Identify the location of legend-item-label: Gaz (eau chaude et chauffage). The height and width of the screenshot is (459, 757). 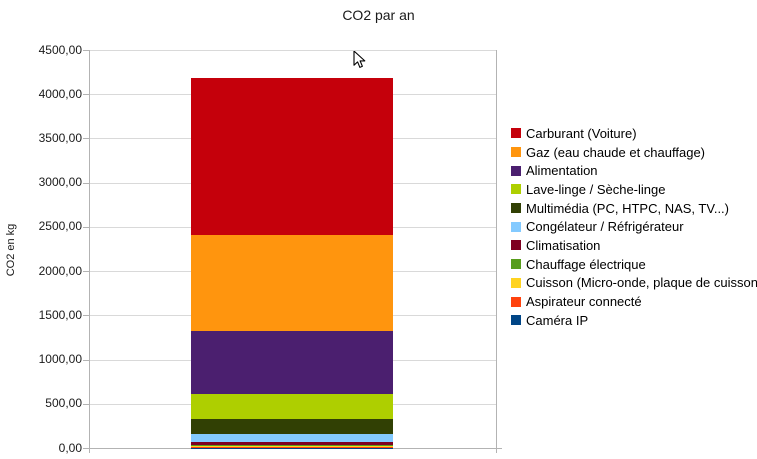
(615, 152).